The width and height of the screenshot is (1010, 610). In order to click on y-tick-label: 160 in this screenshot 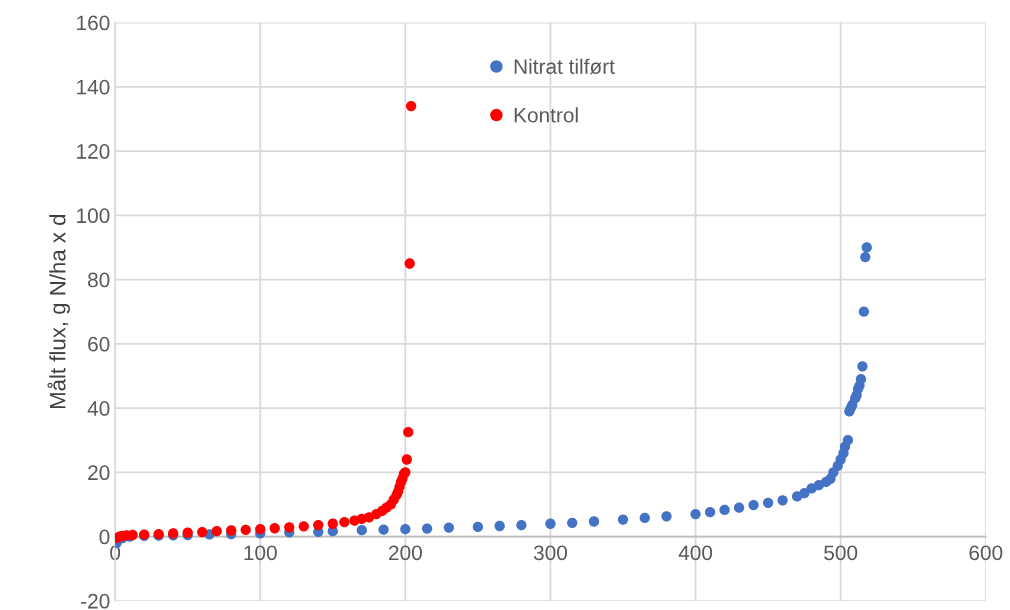, I will do `click(93, 23)`.